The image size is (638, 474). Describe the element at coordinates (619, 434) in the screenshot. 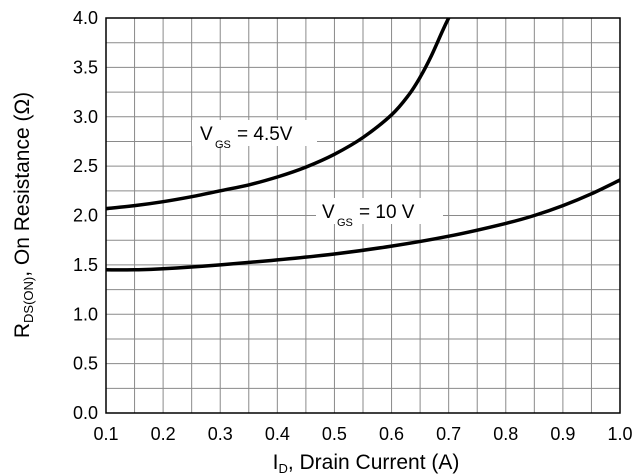

I see `x-tick-label: 1.0` at that location.